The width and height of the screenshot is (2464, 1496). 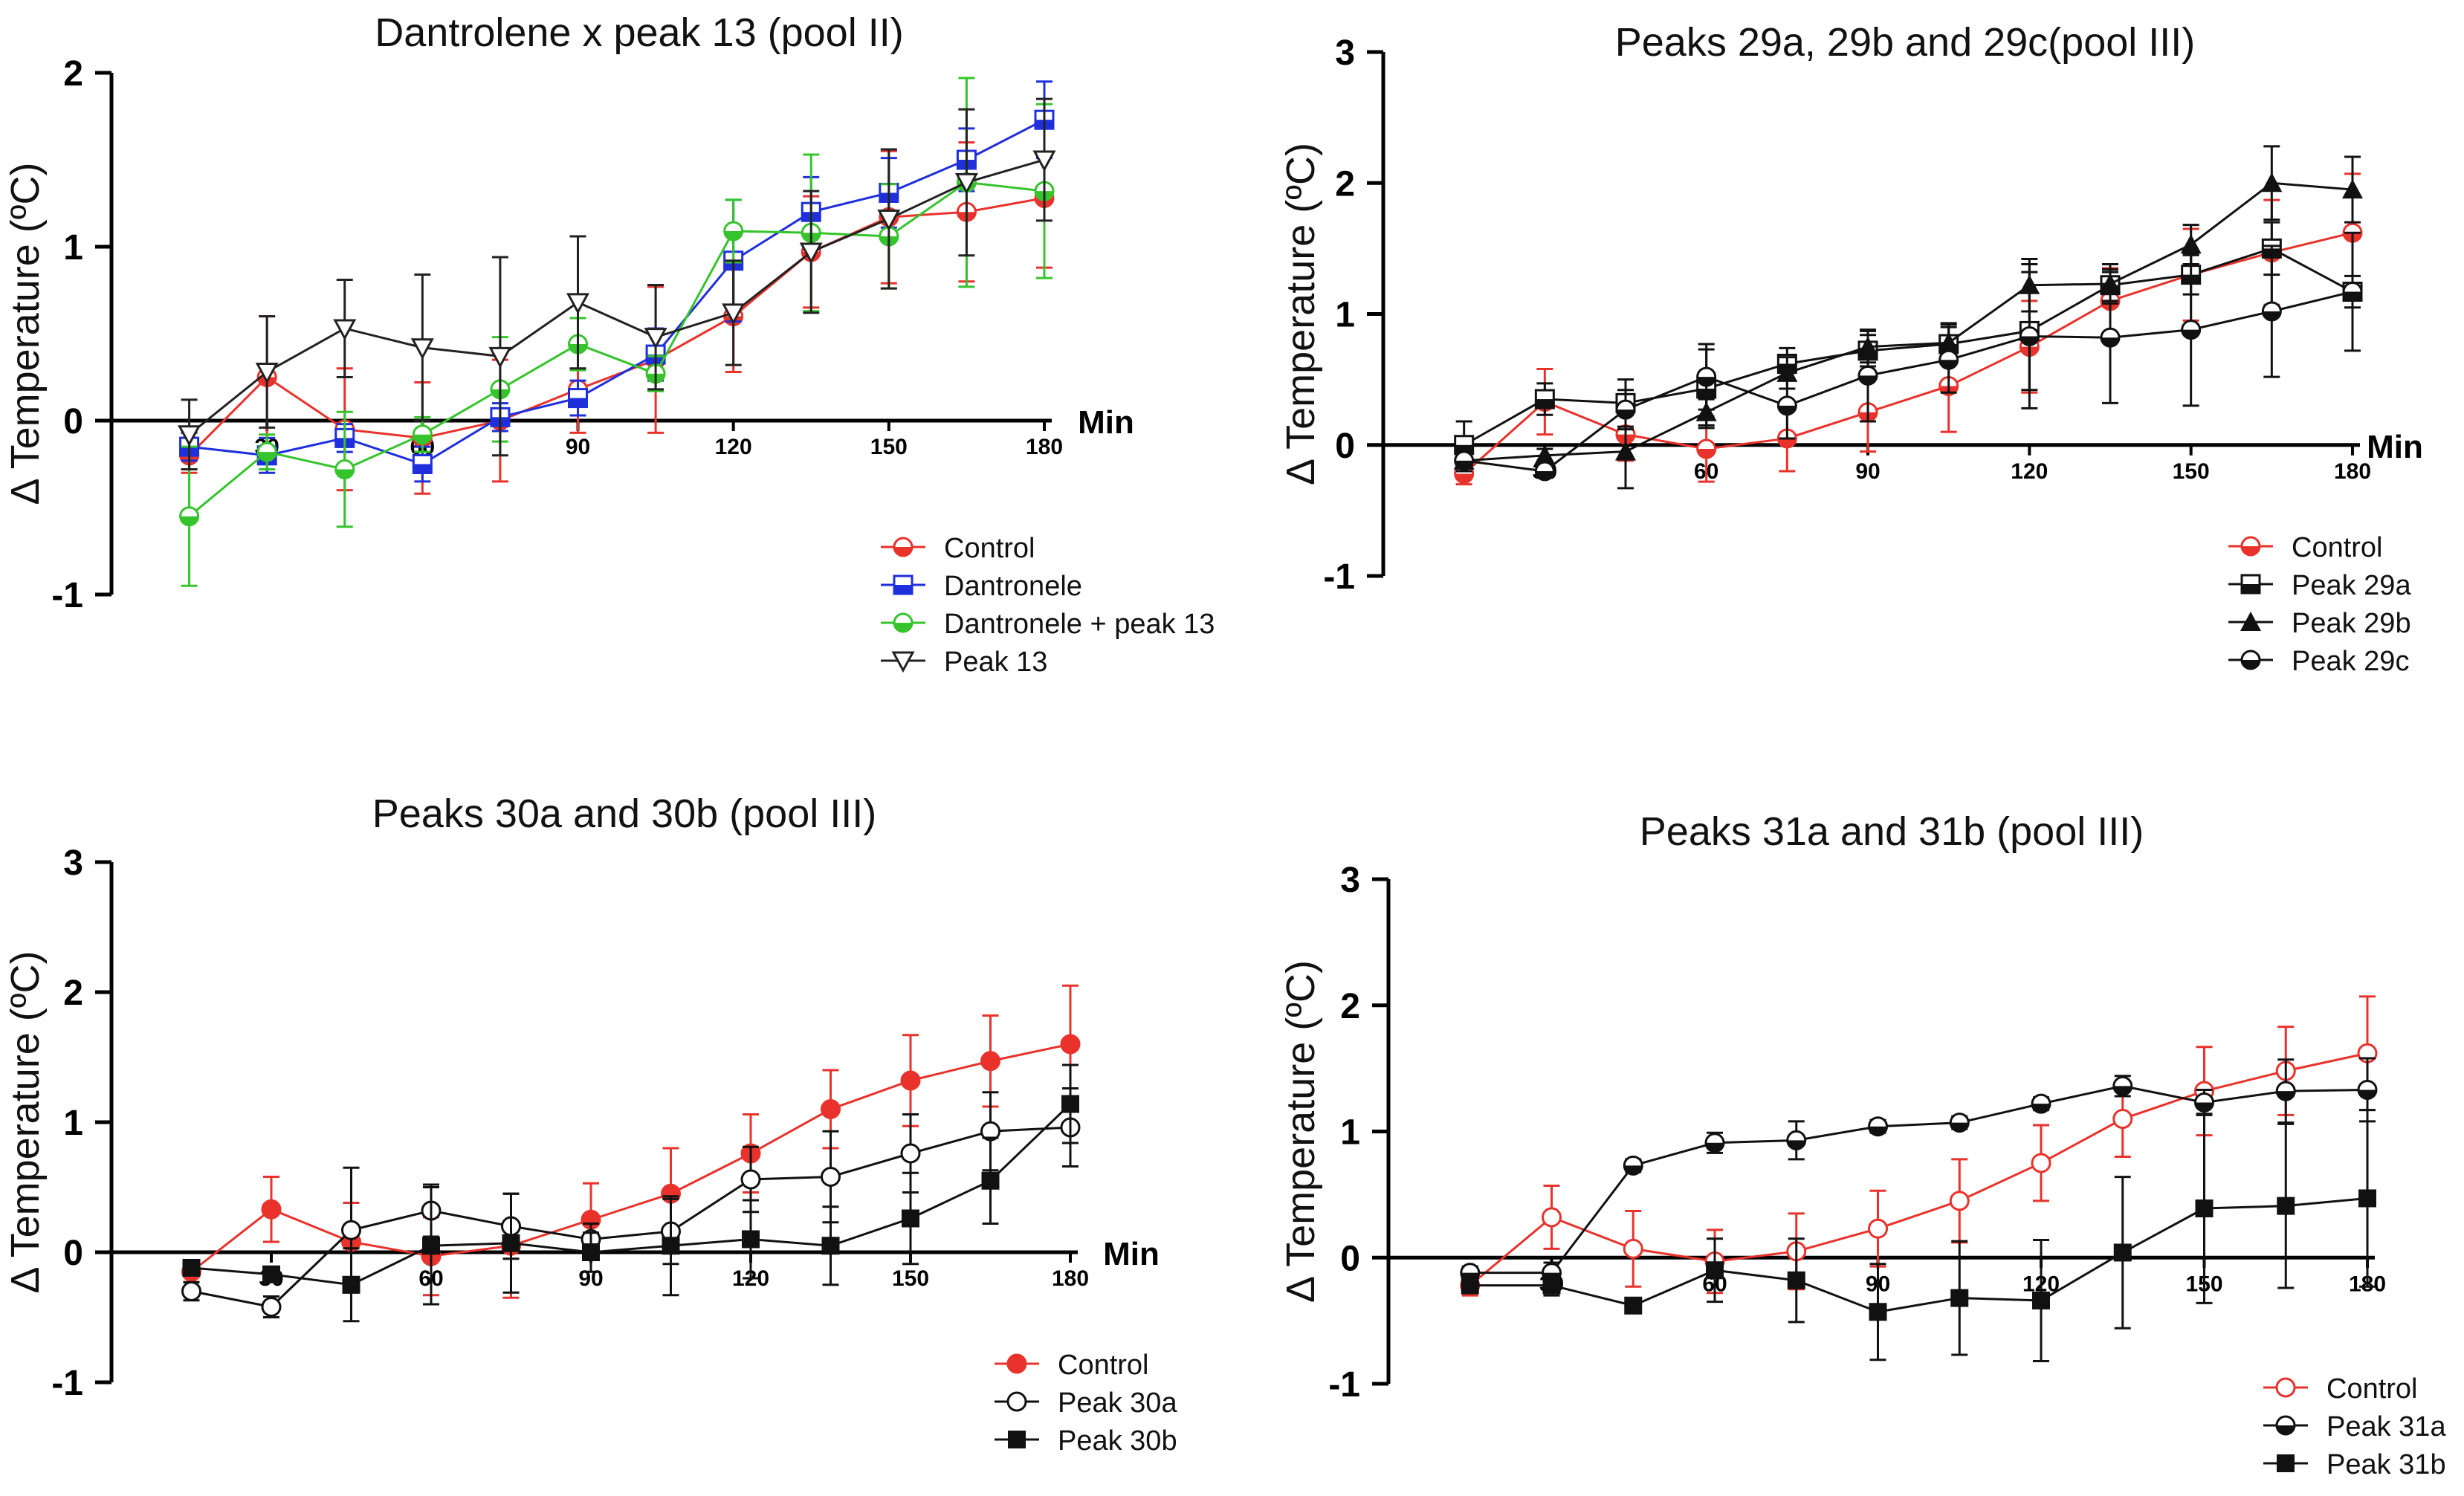 I want to click on legend-entry: Peak 30b, so click(x=1086, y=1441).